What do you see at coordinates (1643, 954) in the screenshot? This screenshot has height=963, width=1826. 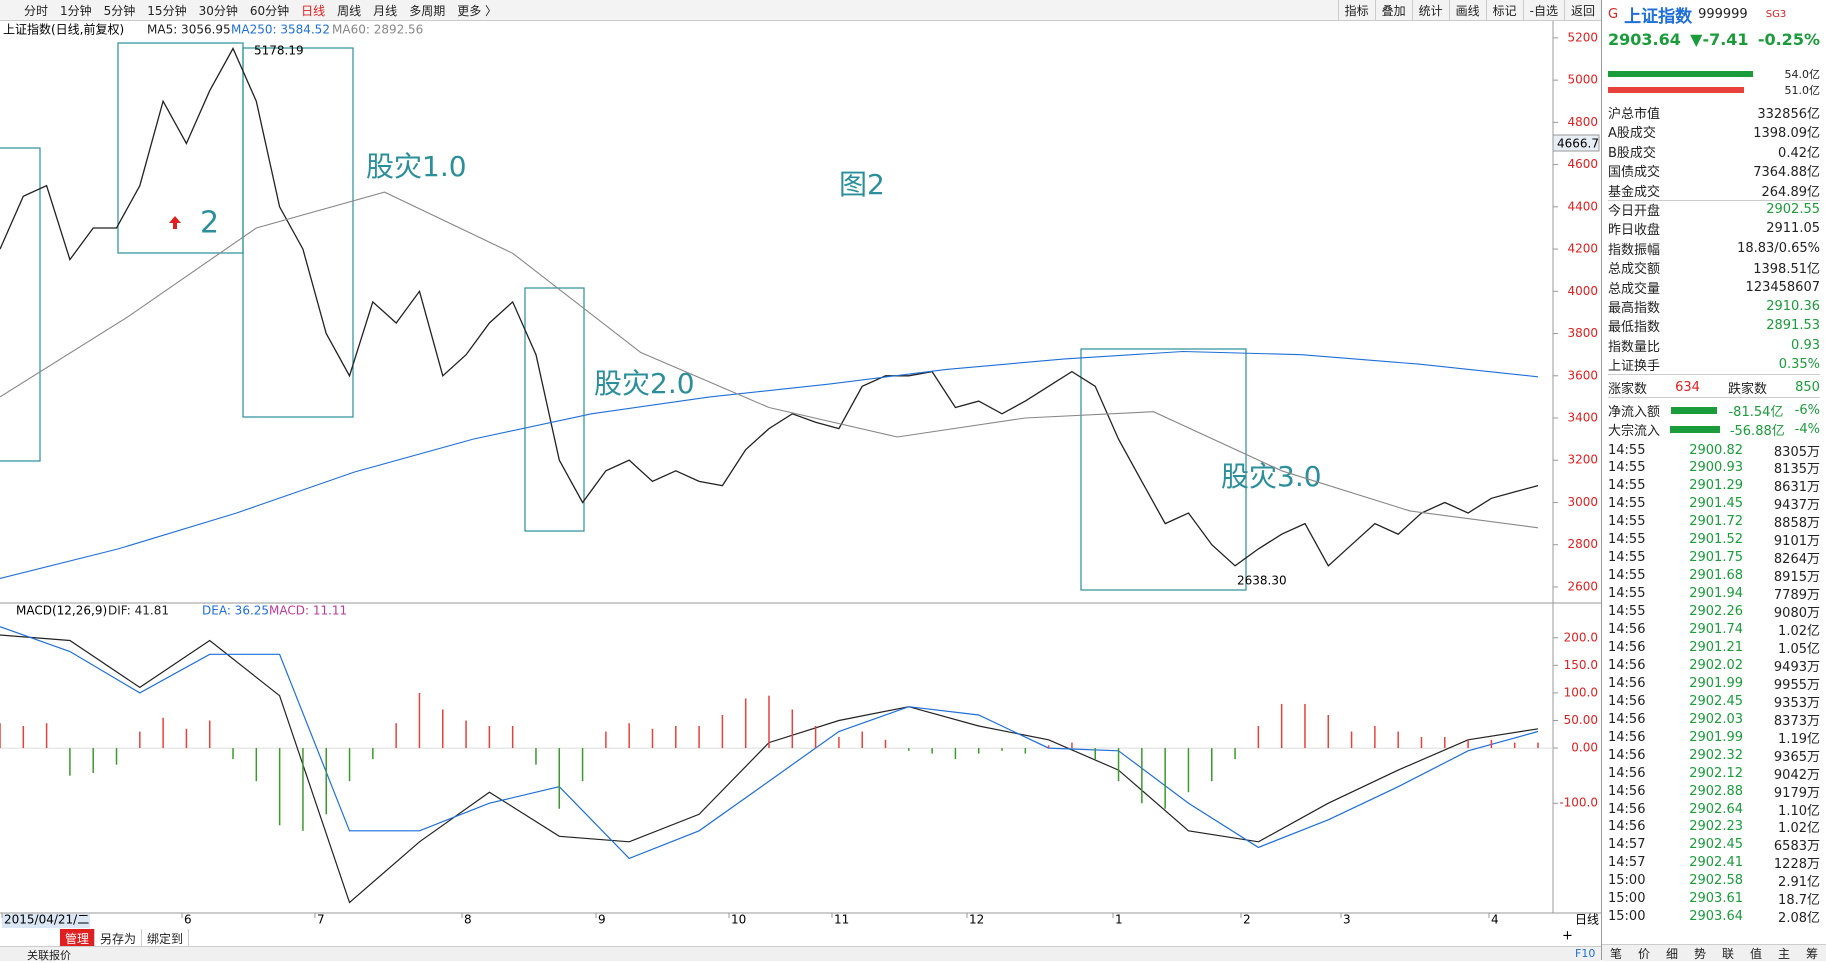 I see `panel-tab: 价` at bounding box center [1643, 954].